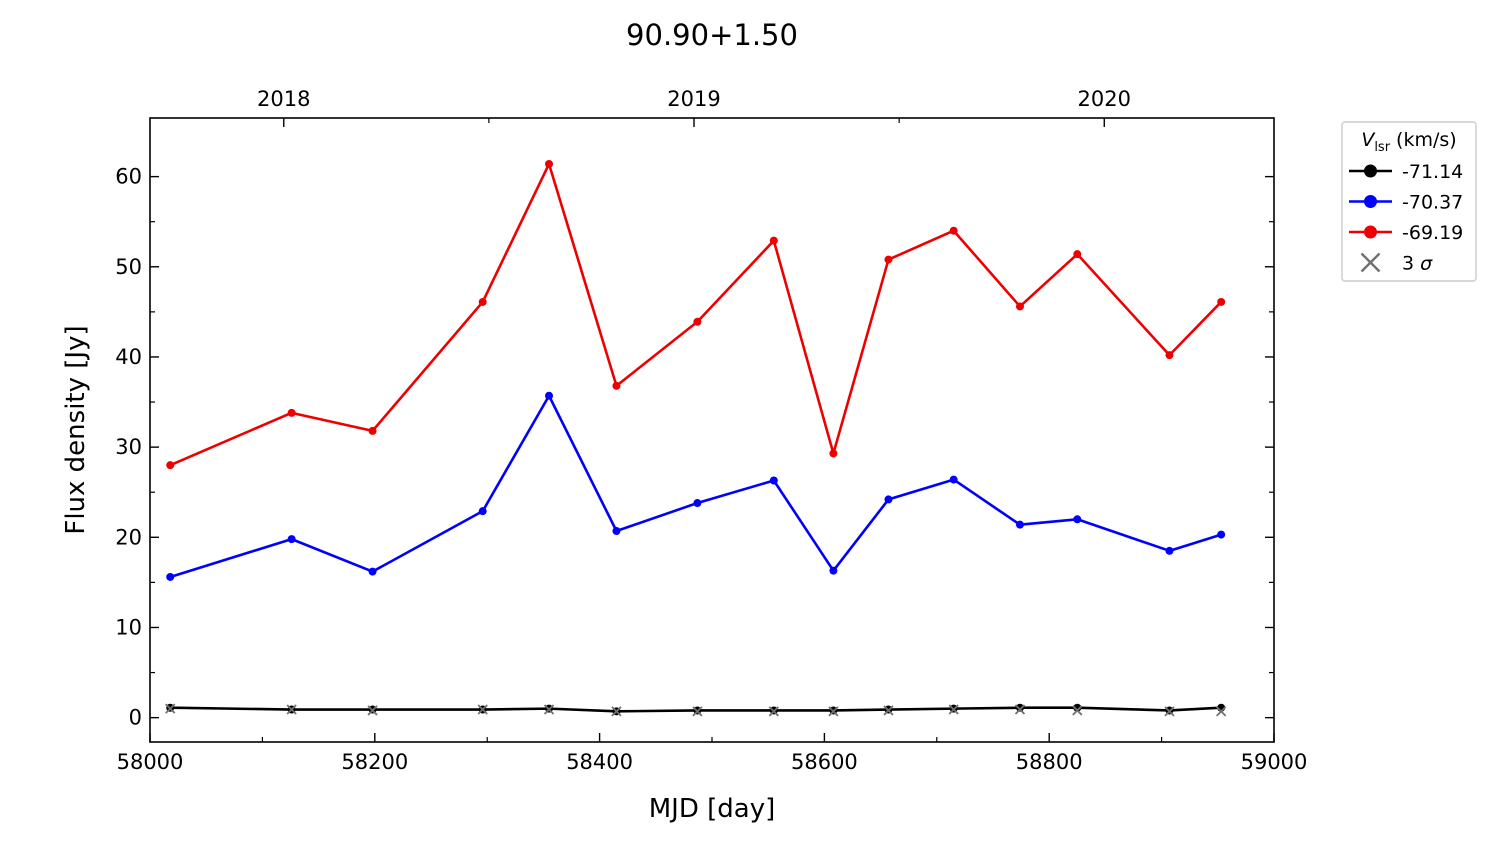  Describe the element at coordinates (76, 429) in the screenshot. I see `y-axis-label: Flux density [Jy]` at that location.